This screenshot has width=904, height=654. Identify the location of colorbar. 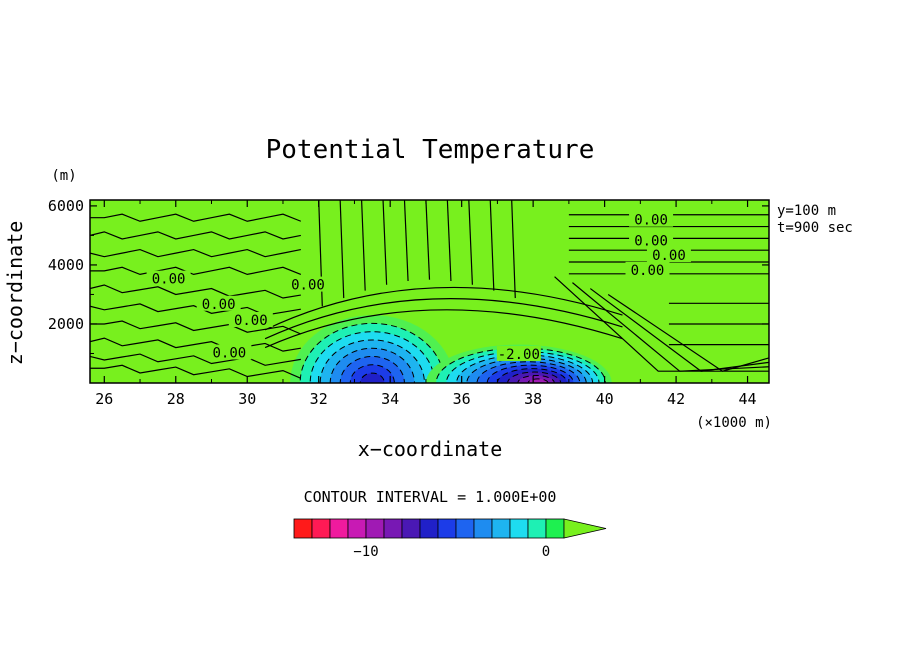
(450, 528).